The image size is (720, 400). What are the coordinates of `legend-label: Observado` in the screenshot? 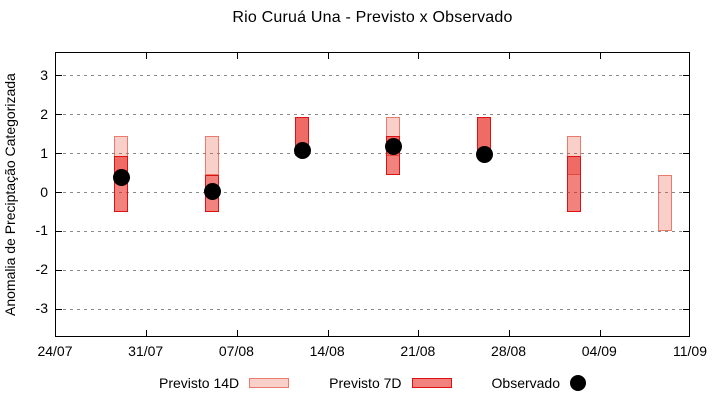 It's located at (525, 383).